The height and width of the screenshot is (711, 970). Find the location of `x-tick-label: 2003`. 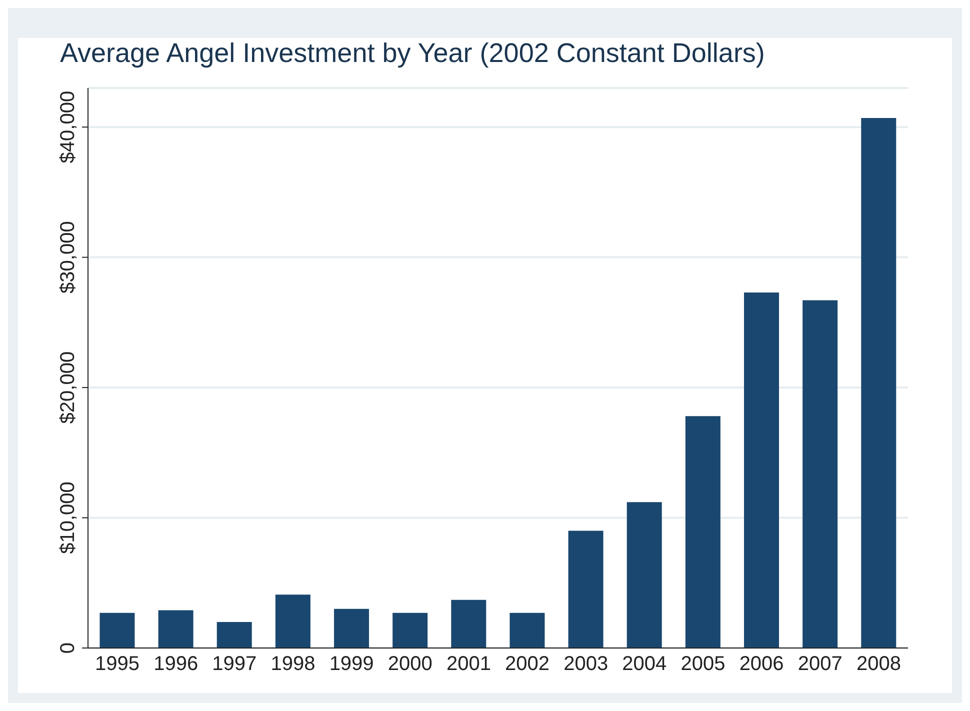

x-tick-label: 2003 is located at coordinates (586, 664).